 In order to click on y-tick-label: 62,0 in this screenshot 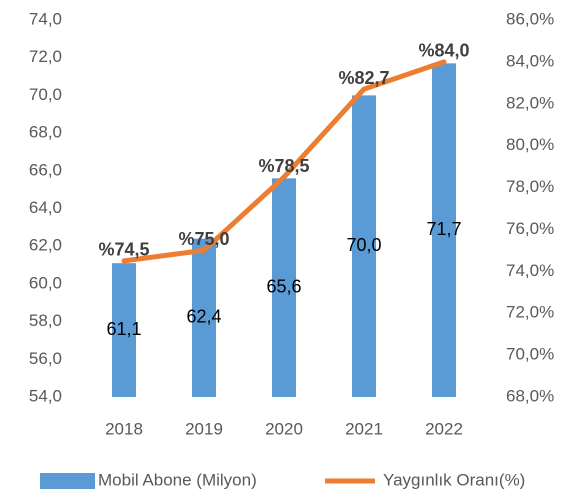, I will do `click(45, 245)`.